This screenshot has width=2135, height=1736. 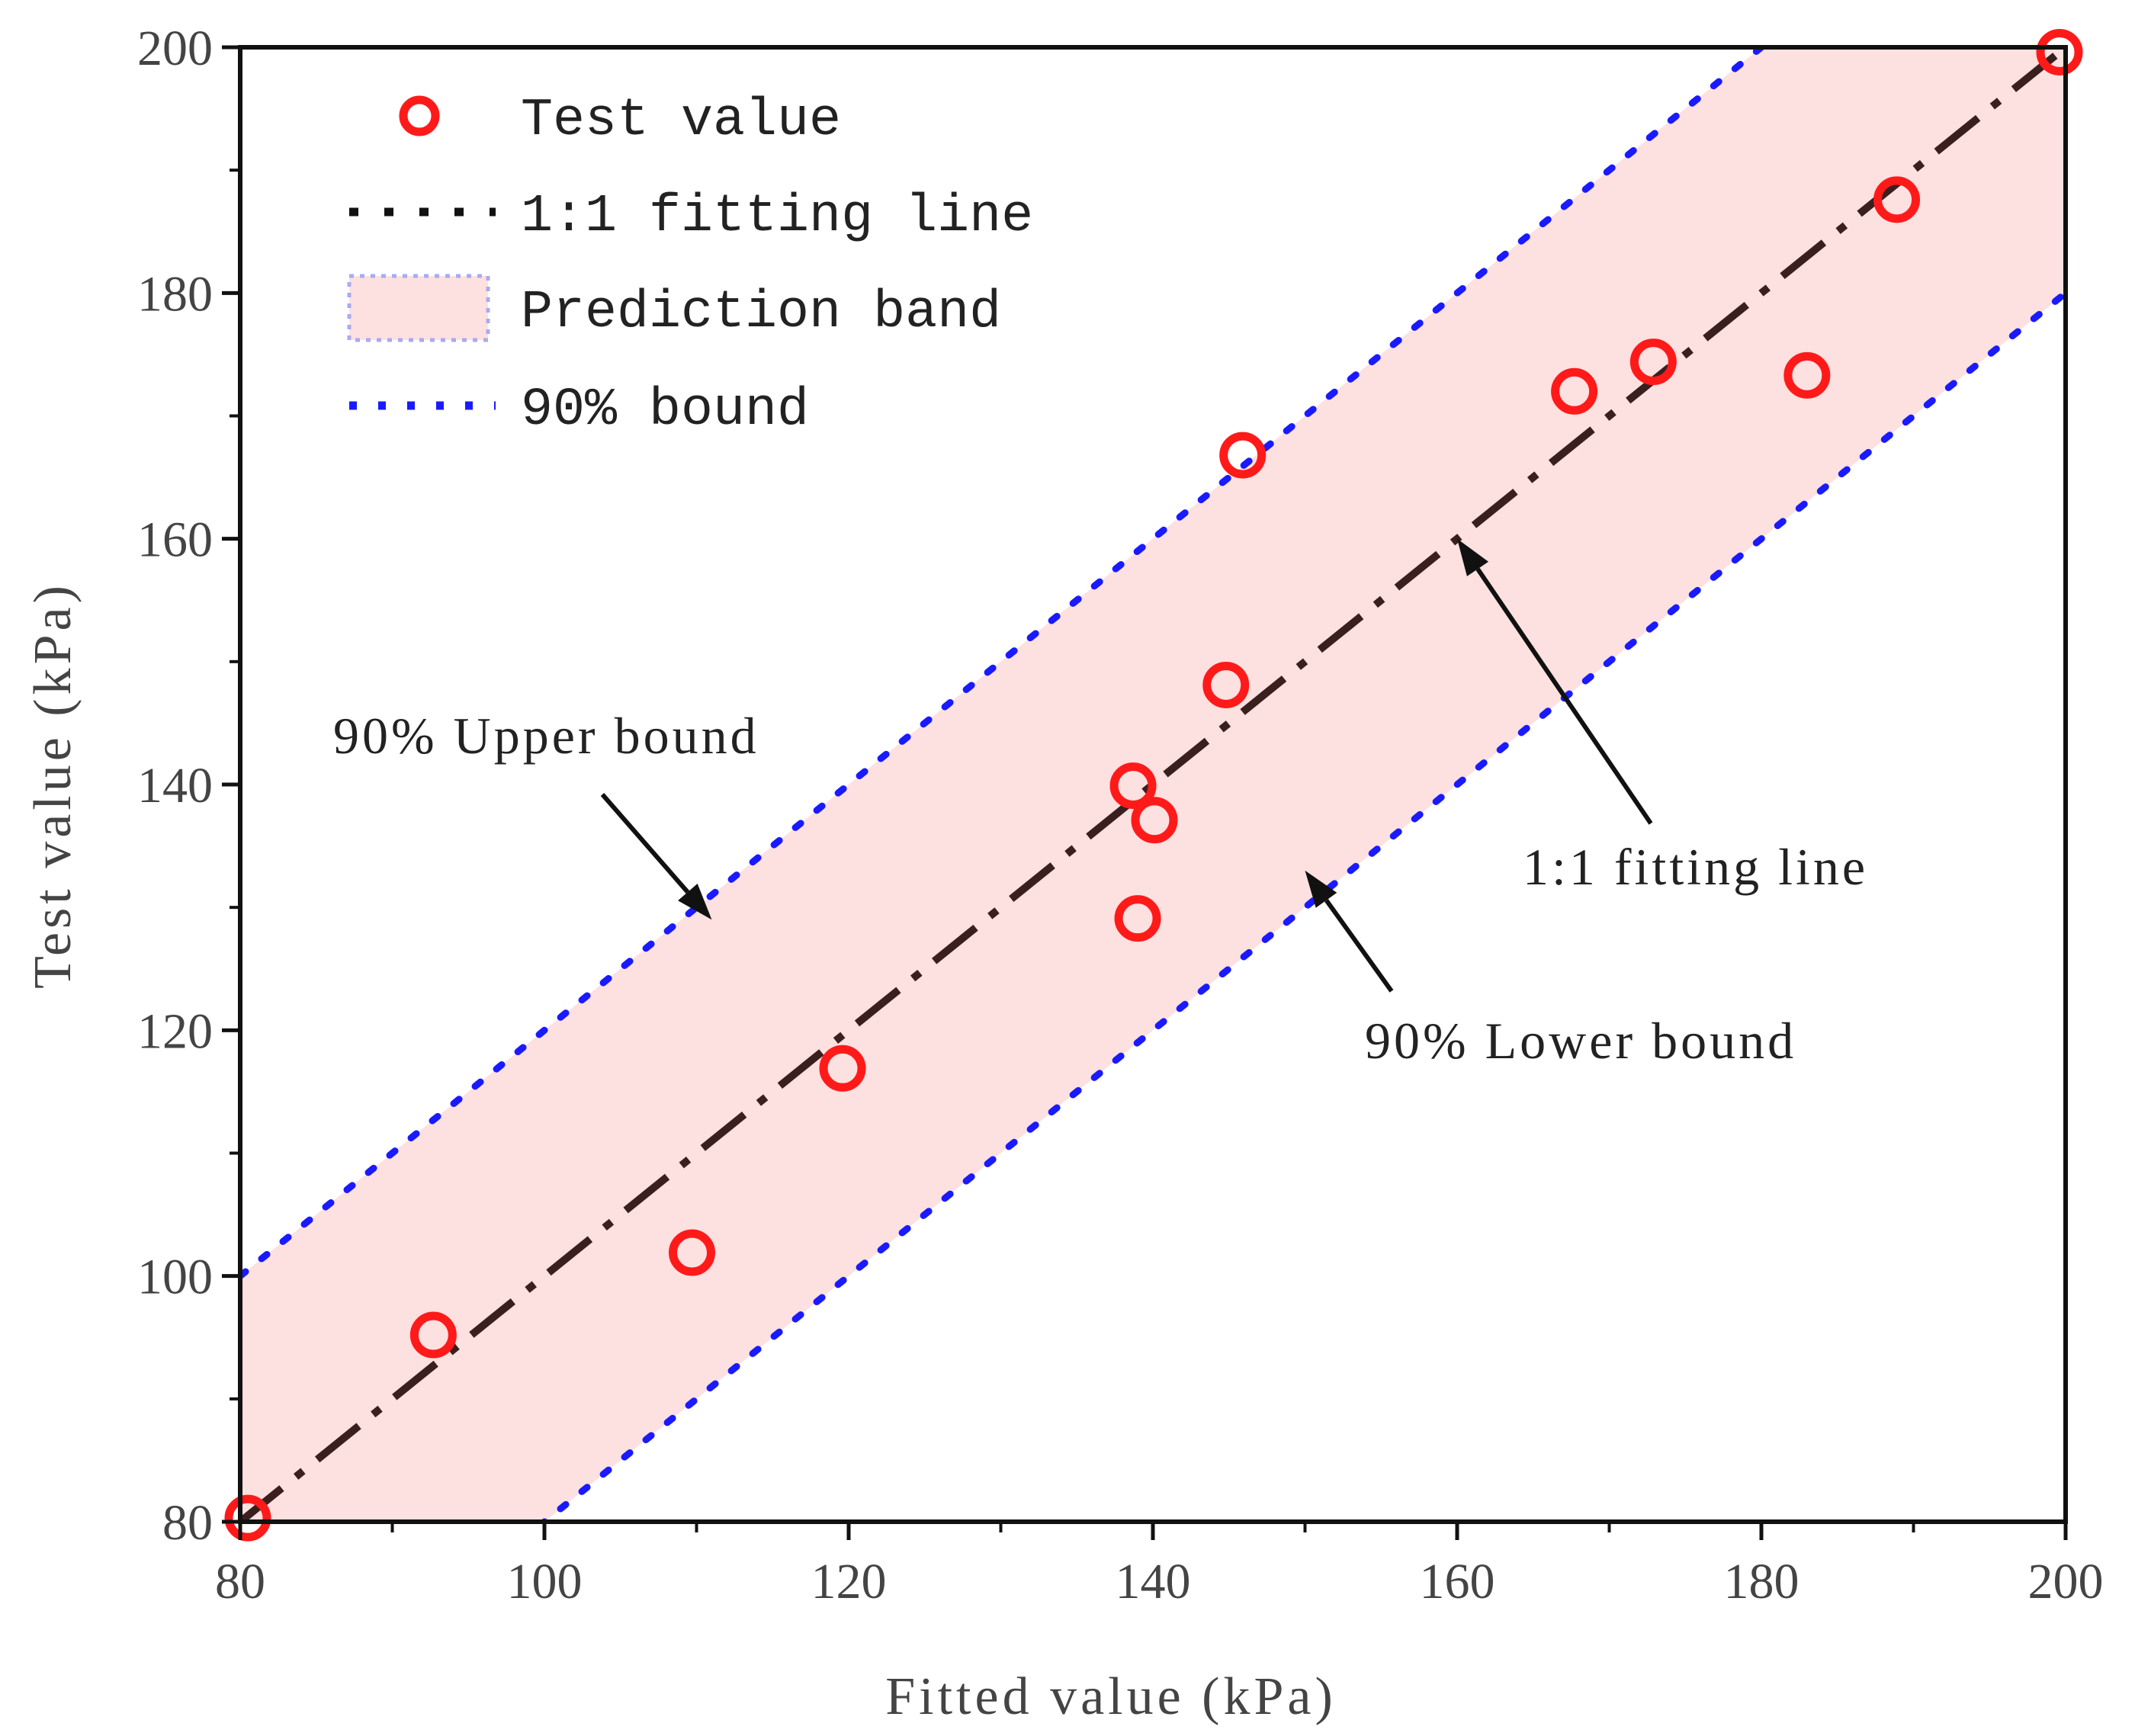 What do you see at coordinates (681, 121) in the screenshot?
I see `legend-label-test-value: Test value` at bounding box center [681, 121].